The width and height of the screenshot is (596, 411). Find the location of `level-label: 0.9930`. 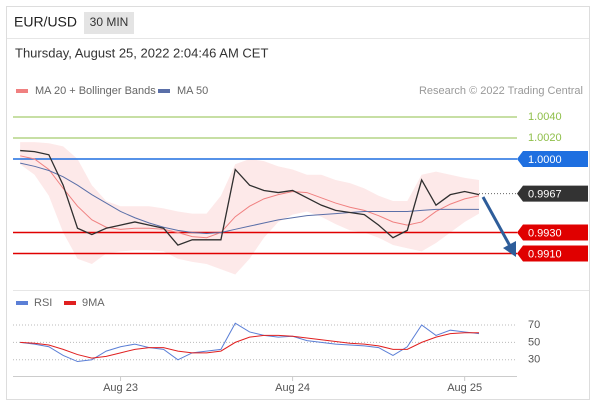

level-label: 0.9930 is located at coordinates (545, 233).